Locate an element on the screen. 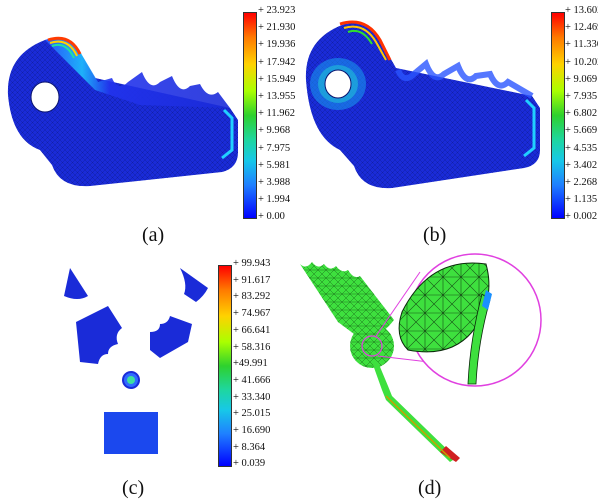 The image size is (598, 503). tick-label: + 0.039 is located at coordinates (249, 464).